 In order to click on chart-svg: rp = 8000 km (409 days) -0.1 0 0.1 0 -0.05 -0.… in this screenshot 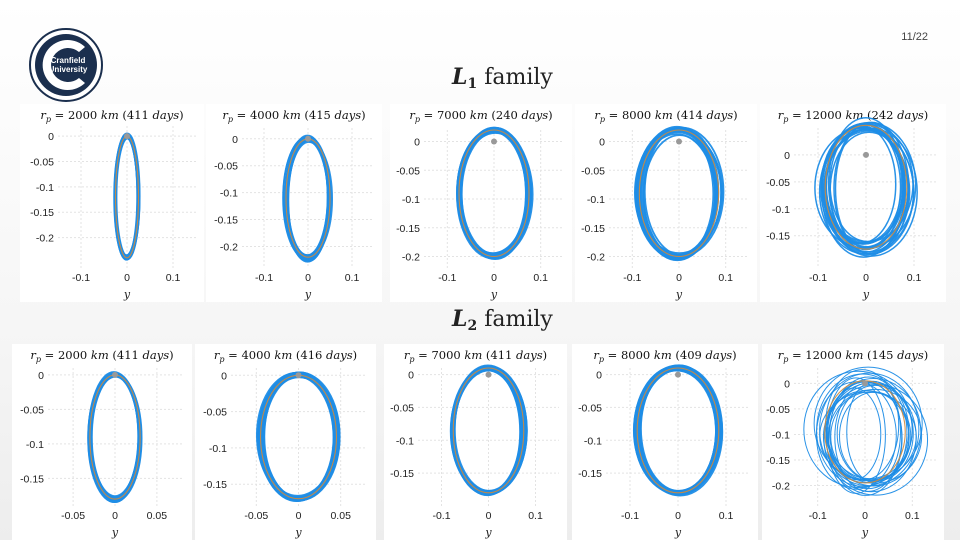, I will do `click(664, 443)`.